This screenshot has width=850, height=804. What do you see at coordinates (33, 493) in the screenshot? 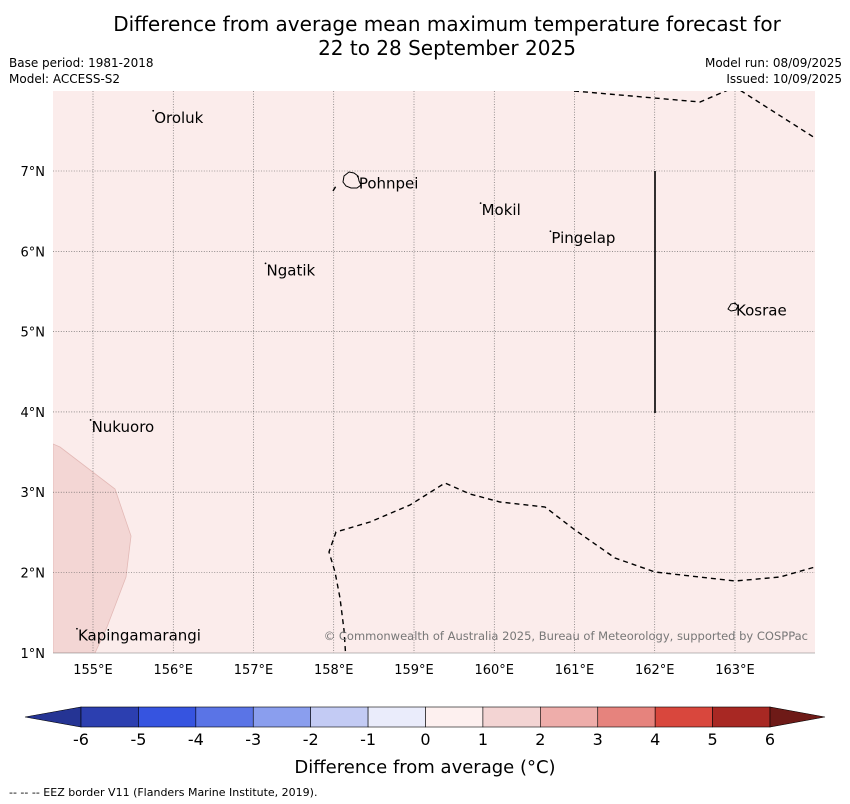
I see `lat-tick-label: 3°N` at bounding box center [33, 493].